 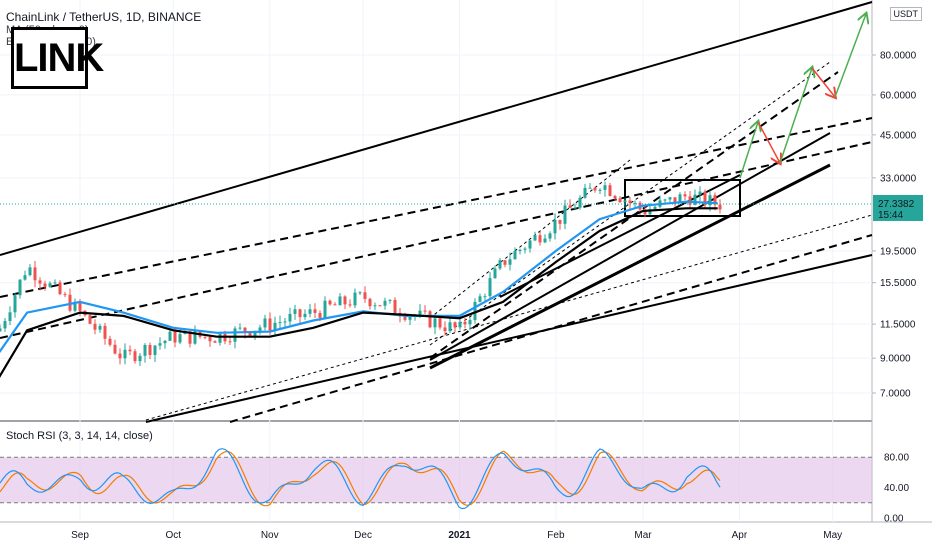 What do you see at coordinates (905, 14) in the screenshot?
I see `currency-badge: USDT` at bounding box center [905, 14].